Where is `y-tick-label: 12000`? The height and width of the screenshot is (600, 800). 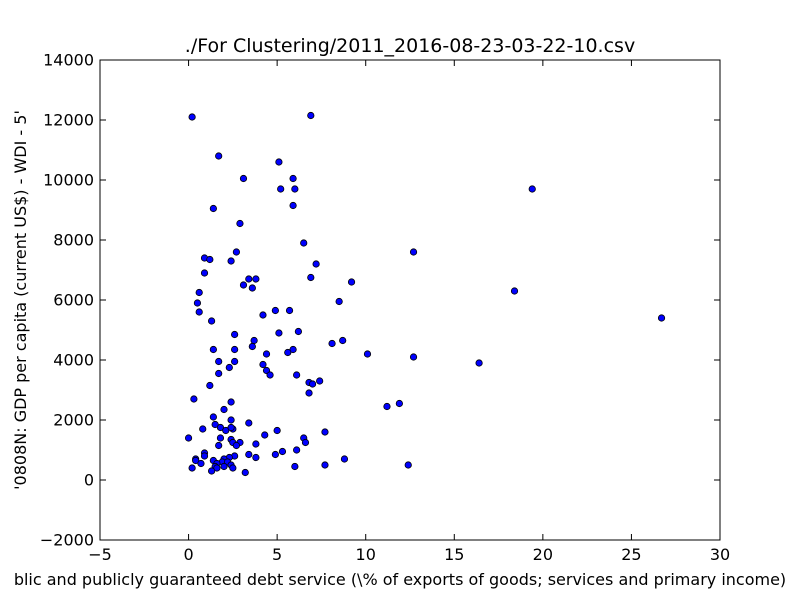
y-tick-label: 12000 is located at coordinates (68, 120).